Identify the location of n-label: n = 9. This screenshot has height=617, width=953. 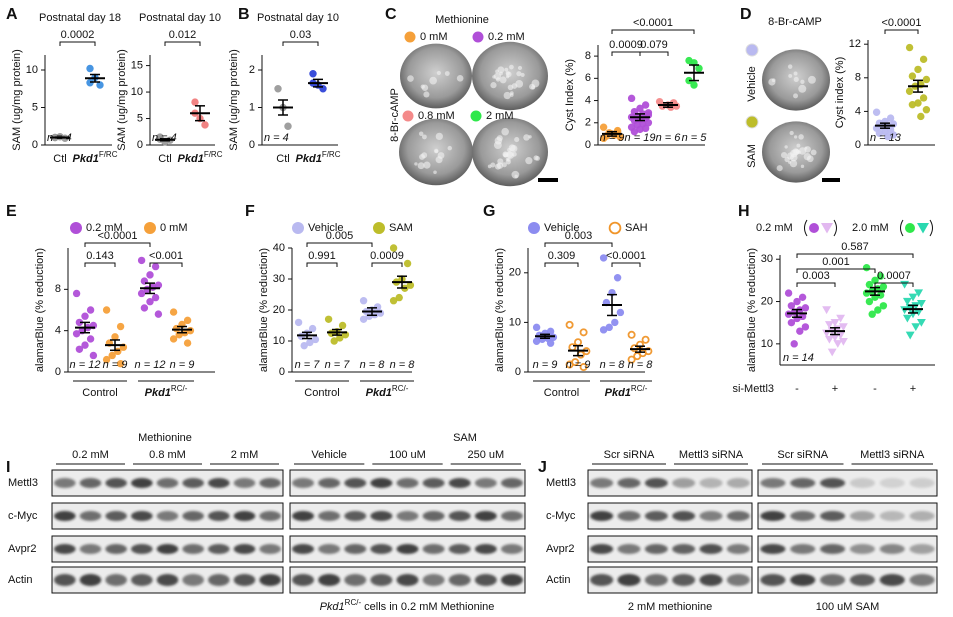
(182, 365).